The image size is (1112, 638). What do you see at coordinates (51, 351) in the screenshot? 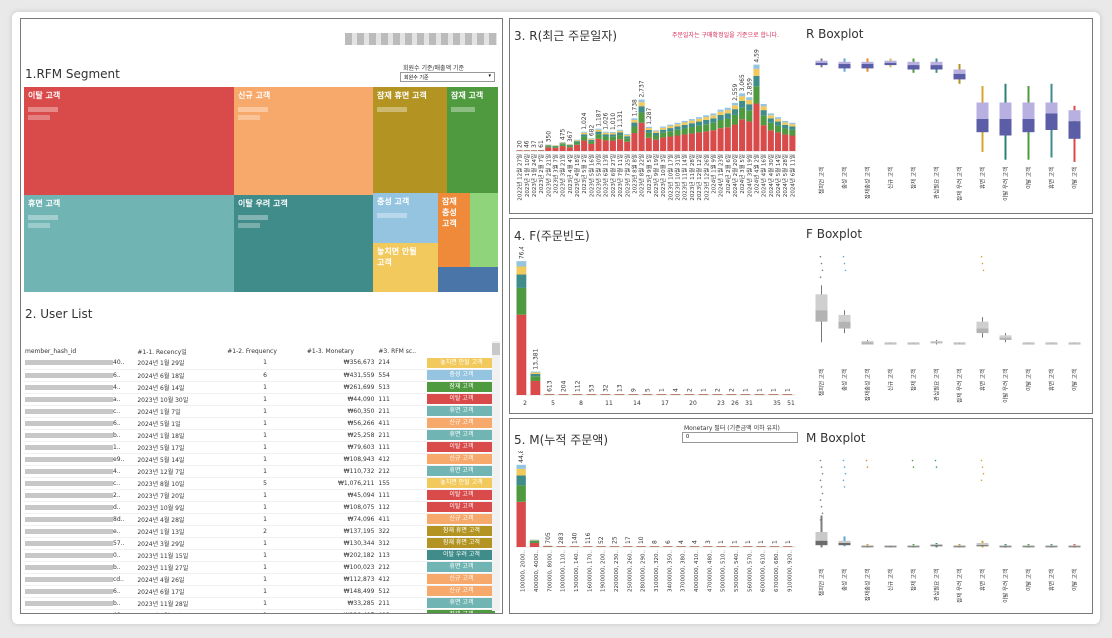
I see `col-hash: member_hash_id` at bounding box center [51, 351].